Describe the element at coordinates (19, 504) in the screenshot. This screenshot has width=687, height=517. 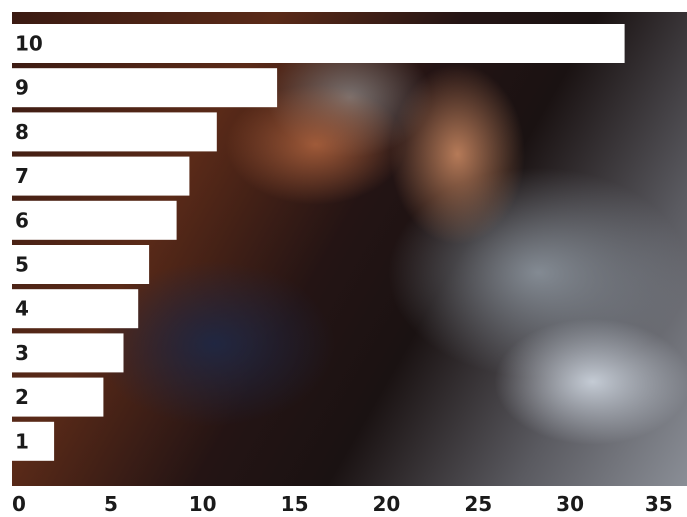
I see `x-tick-label-0: 0` at that location.